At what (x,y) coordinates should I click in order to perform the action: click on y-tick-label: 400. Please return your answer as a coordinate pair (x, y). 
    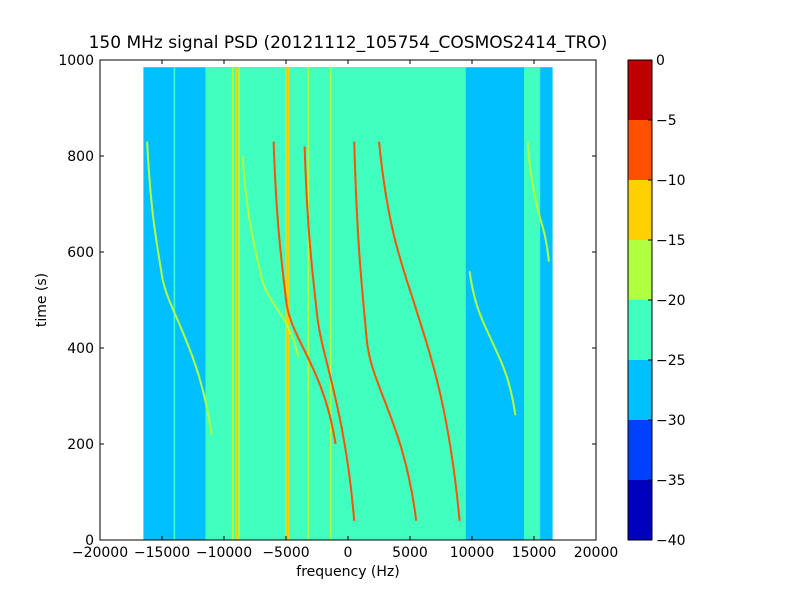
    Looking at the image, I should click on (80, 349).